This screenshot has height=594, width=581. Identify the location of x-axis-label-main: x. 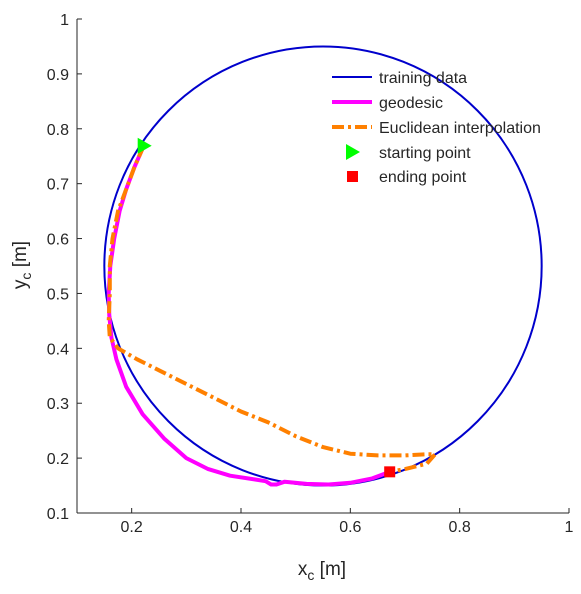
(303, 569).